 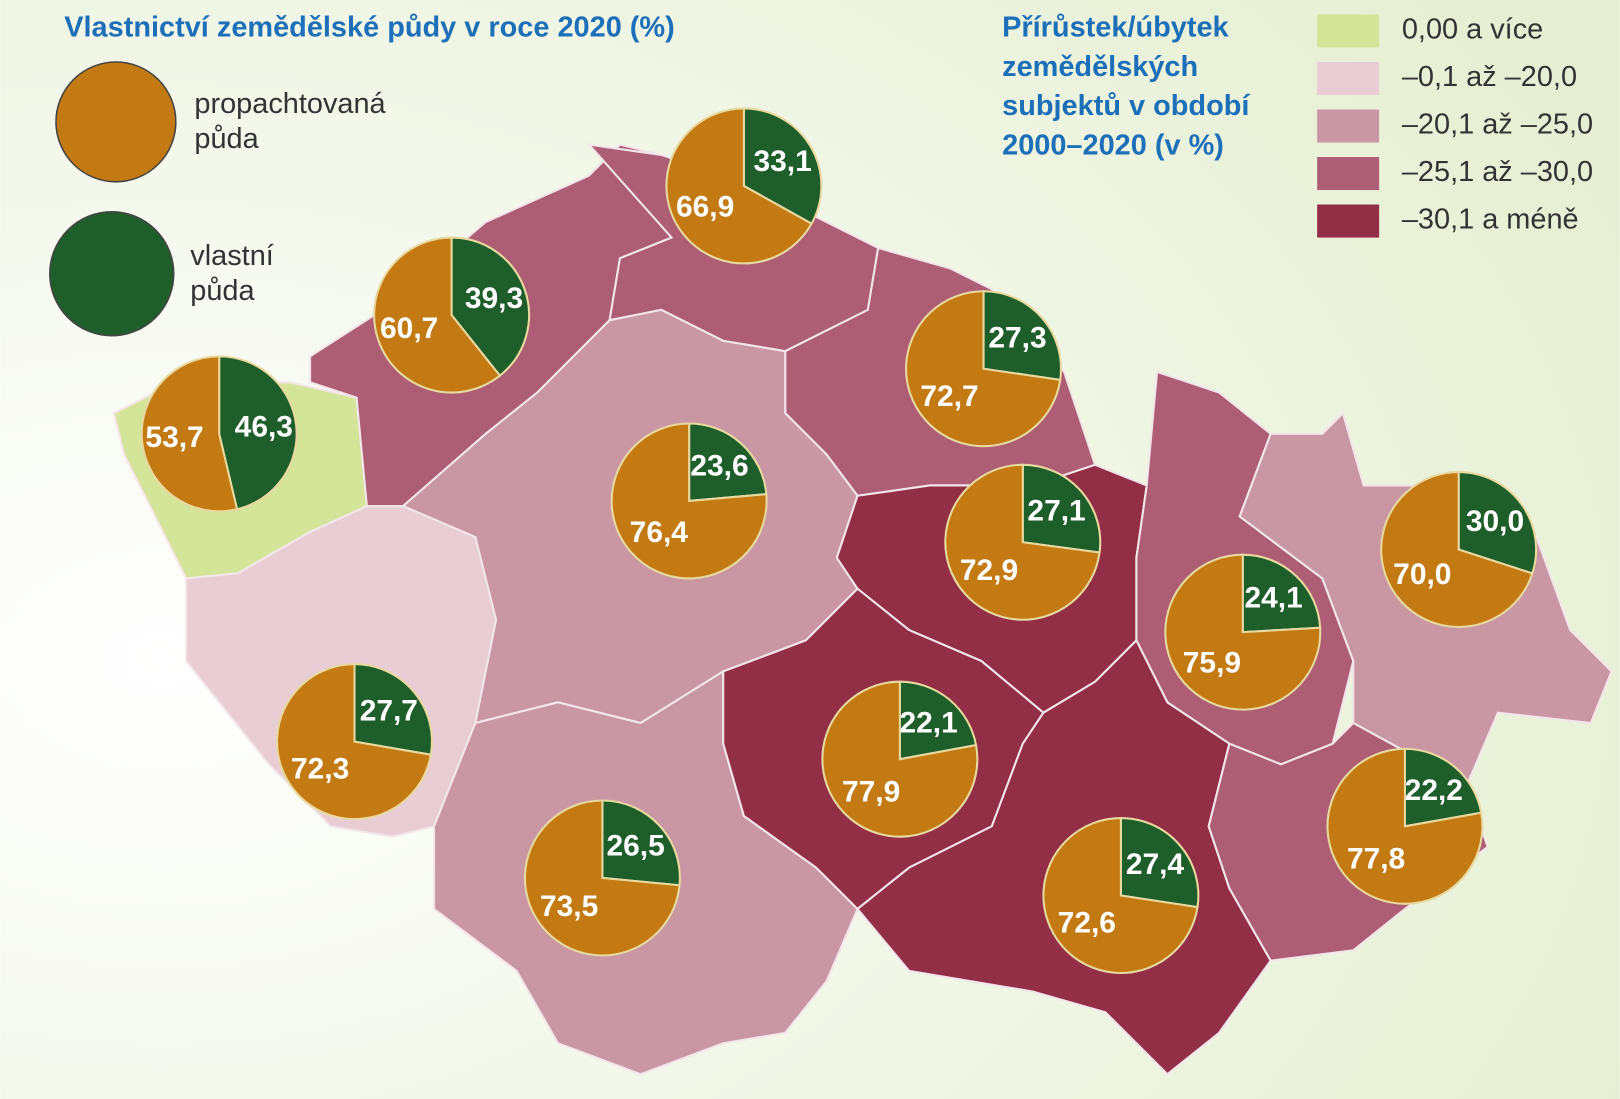 I want to click on pie-label: 22,1, so click(x=928, y=723).